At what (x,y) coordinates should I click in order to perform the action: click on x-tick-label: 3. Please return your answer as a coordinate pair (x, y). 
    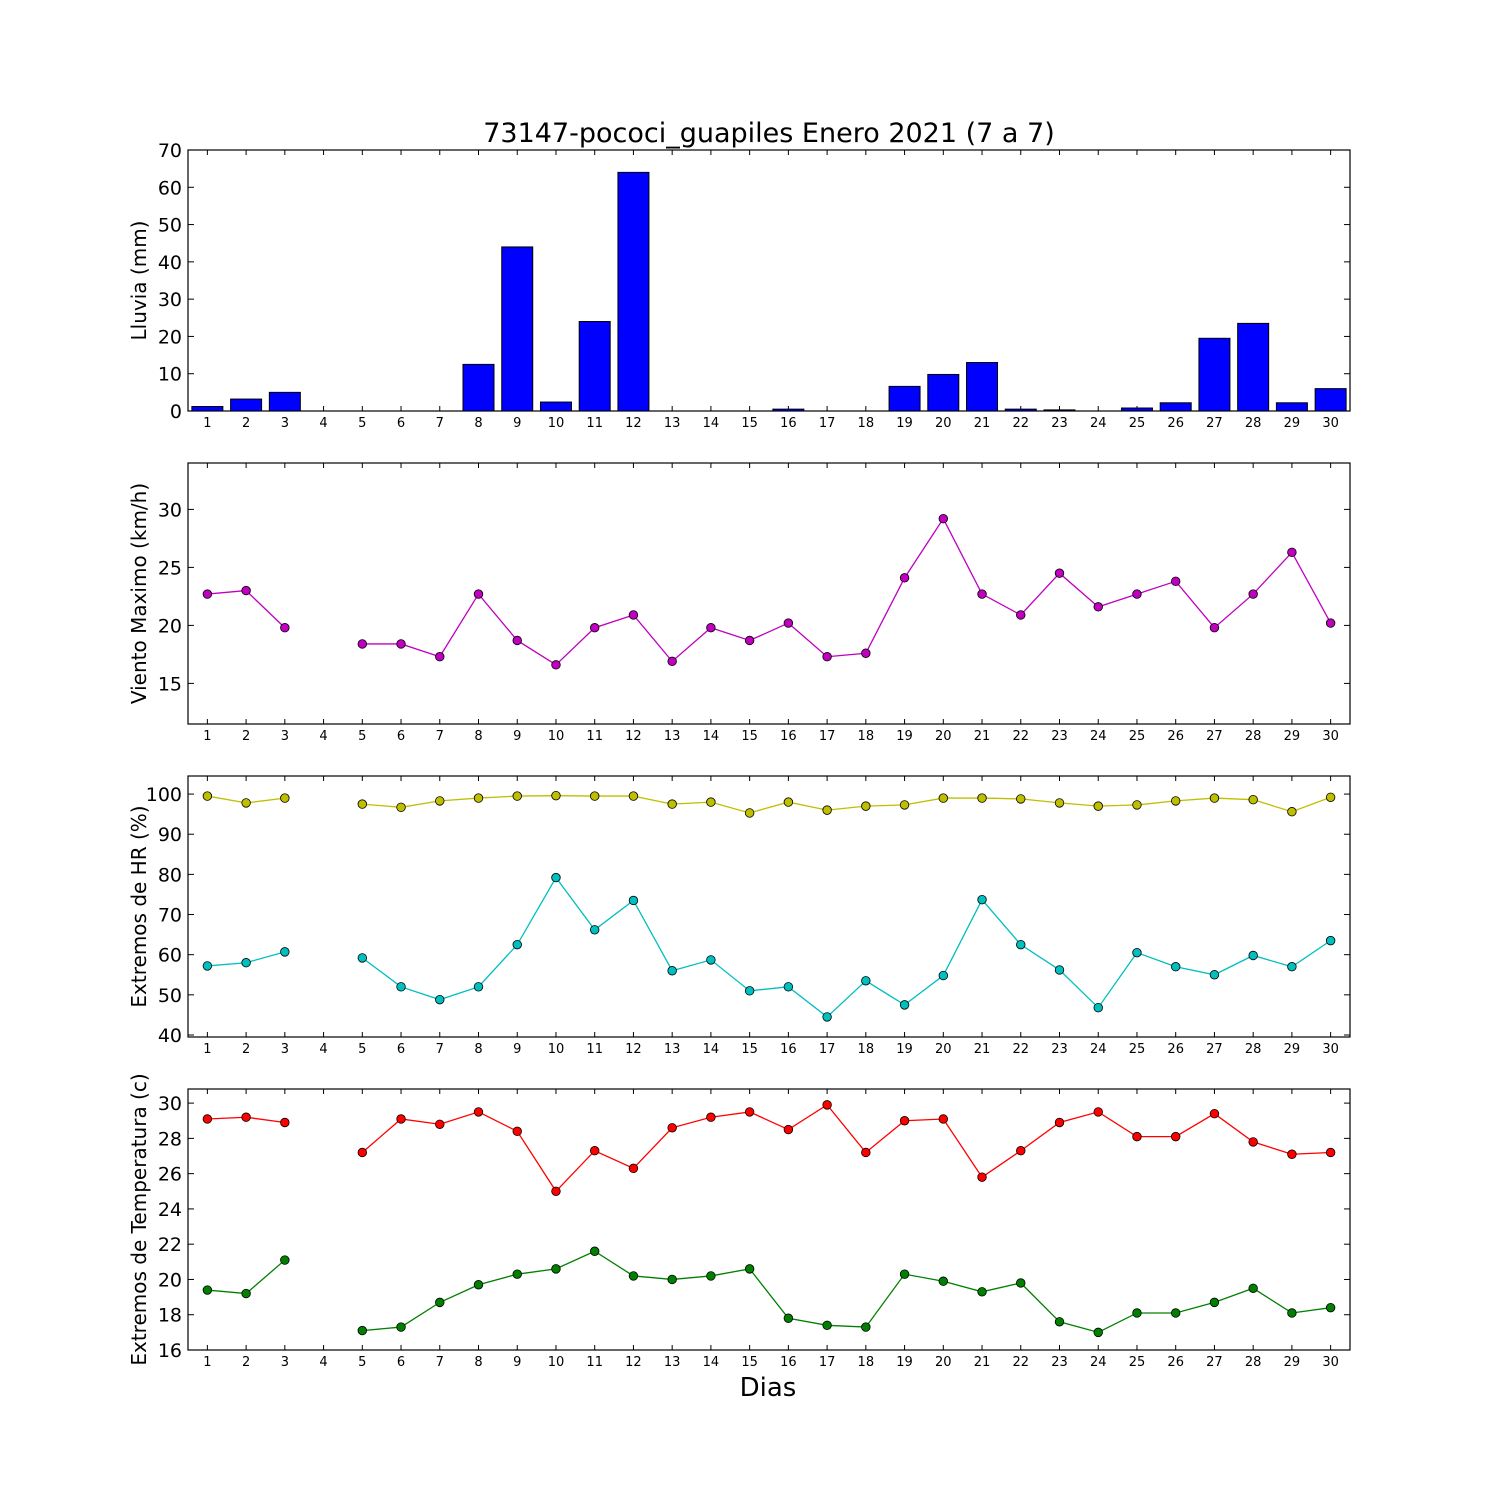
    Looking at the image, I should click on (285, 423).